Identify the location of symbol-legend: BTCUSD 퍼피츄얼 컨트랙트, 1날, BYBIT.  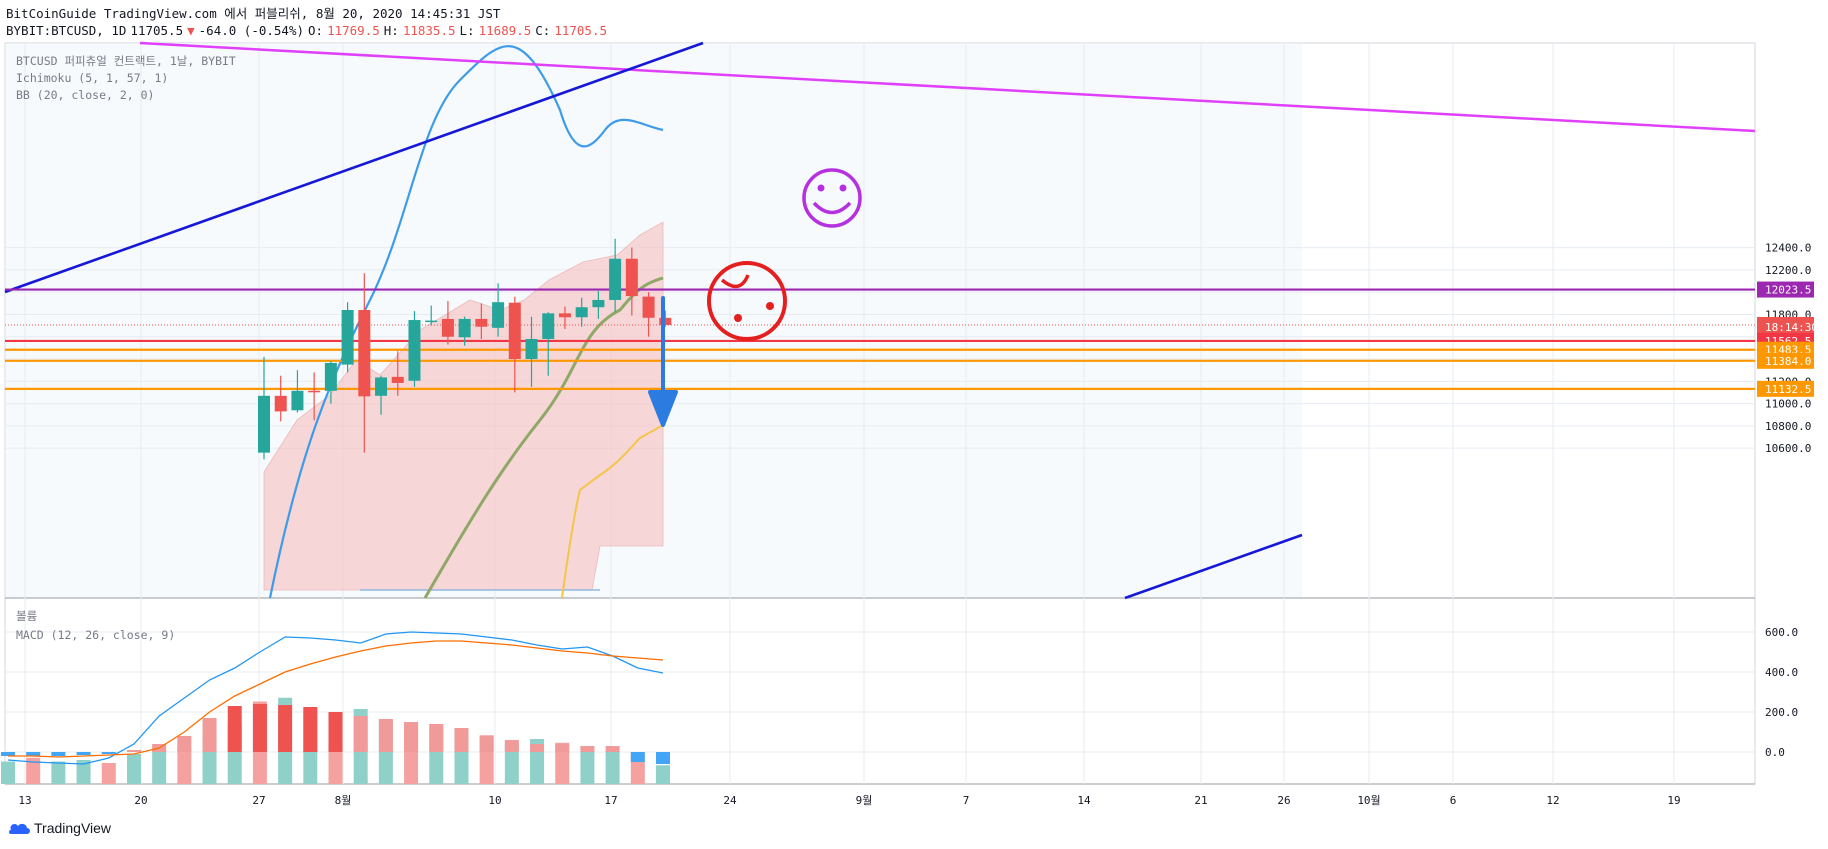
(126, 61).